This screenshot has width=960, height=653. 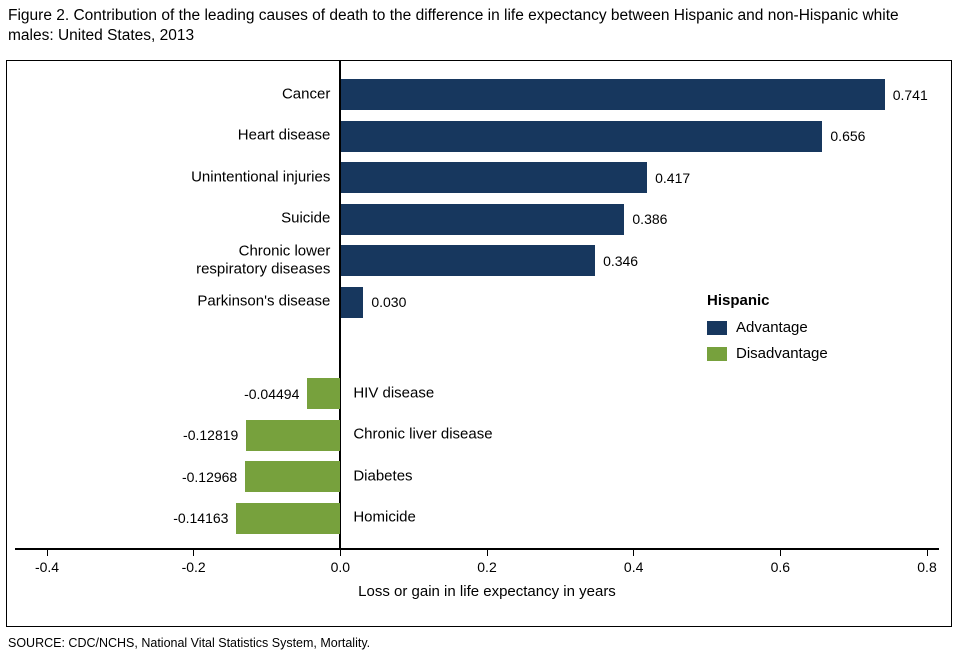 I want to click on bar-diabetes, so click(x=293, y=476).